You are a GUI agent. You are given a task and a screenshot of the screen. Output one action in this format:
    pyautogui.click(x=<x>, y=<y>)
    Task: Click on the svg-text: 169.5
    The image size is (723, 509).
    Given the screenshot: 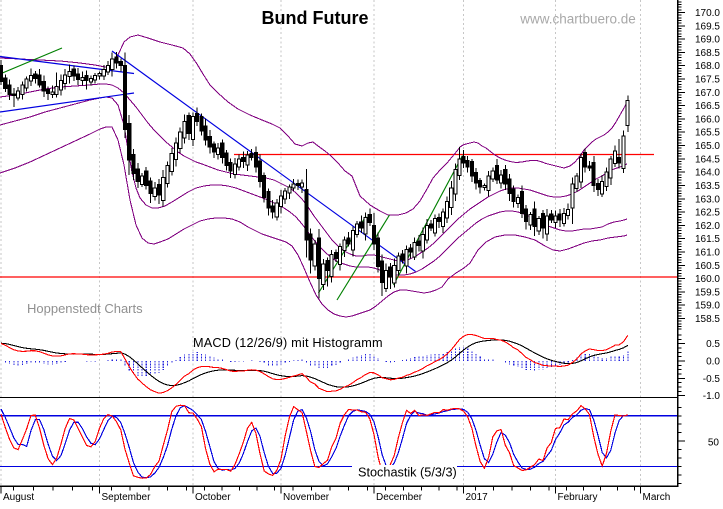 What is the action you would take?
    pyautogui.click(x=707, y=26)
    